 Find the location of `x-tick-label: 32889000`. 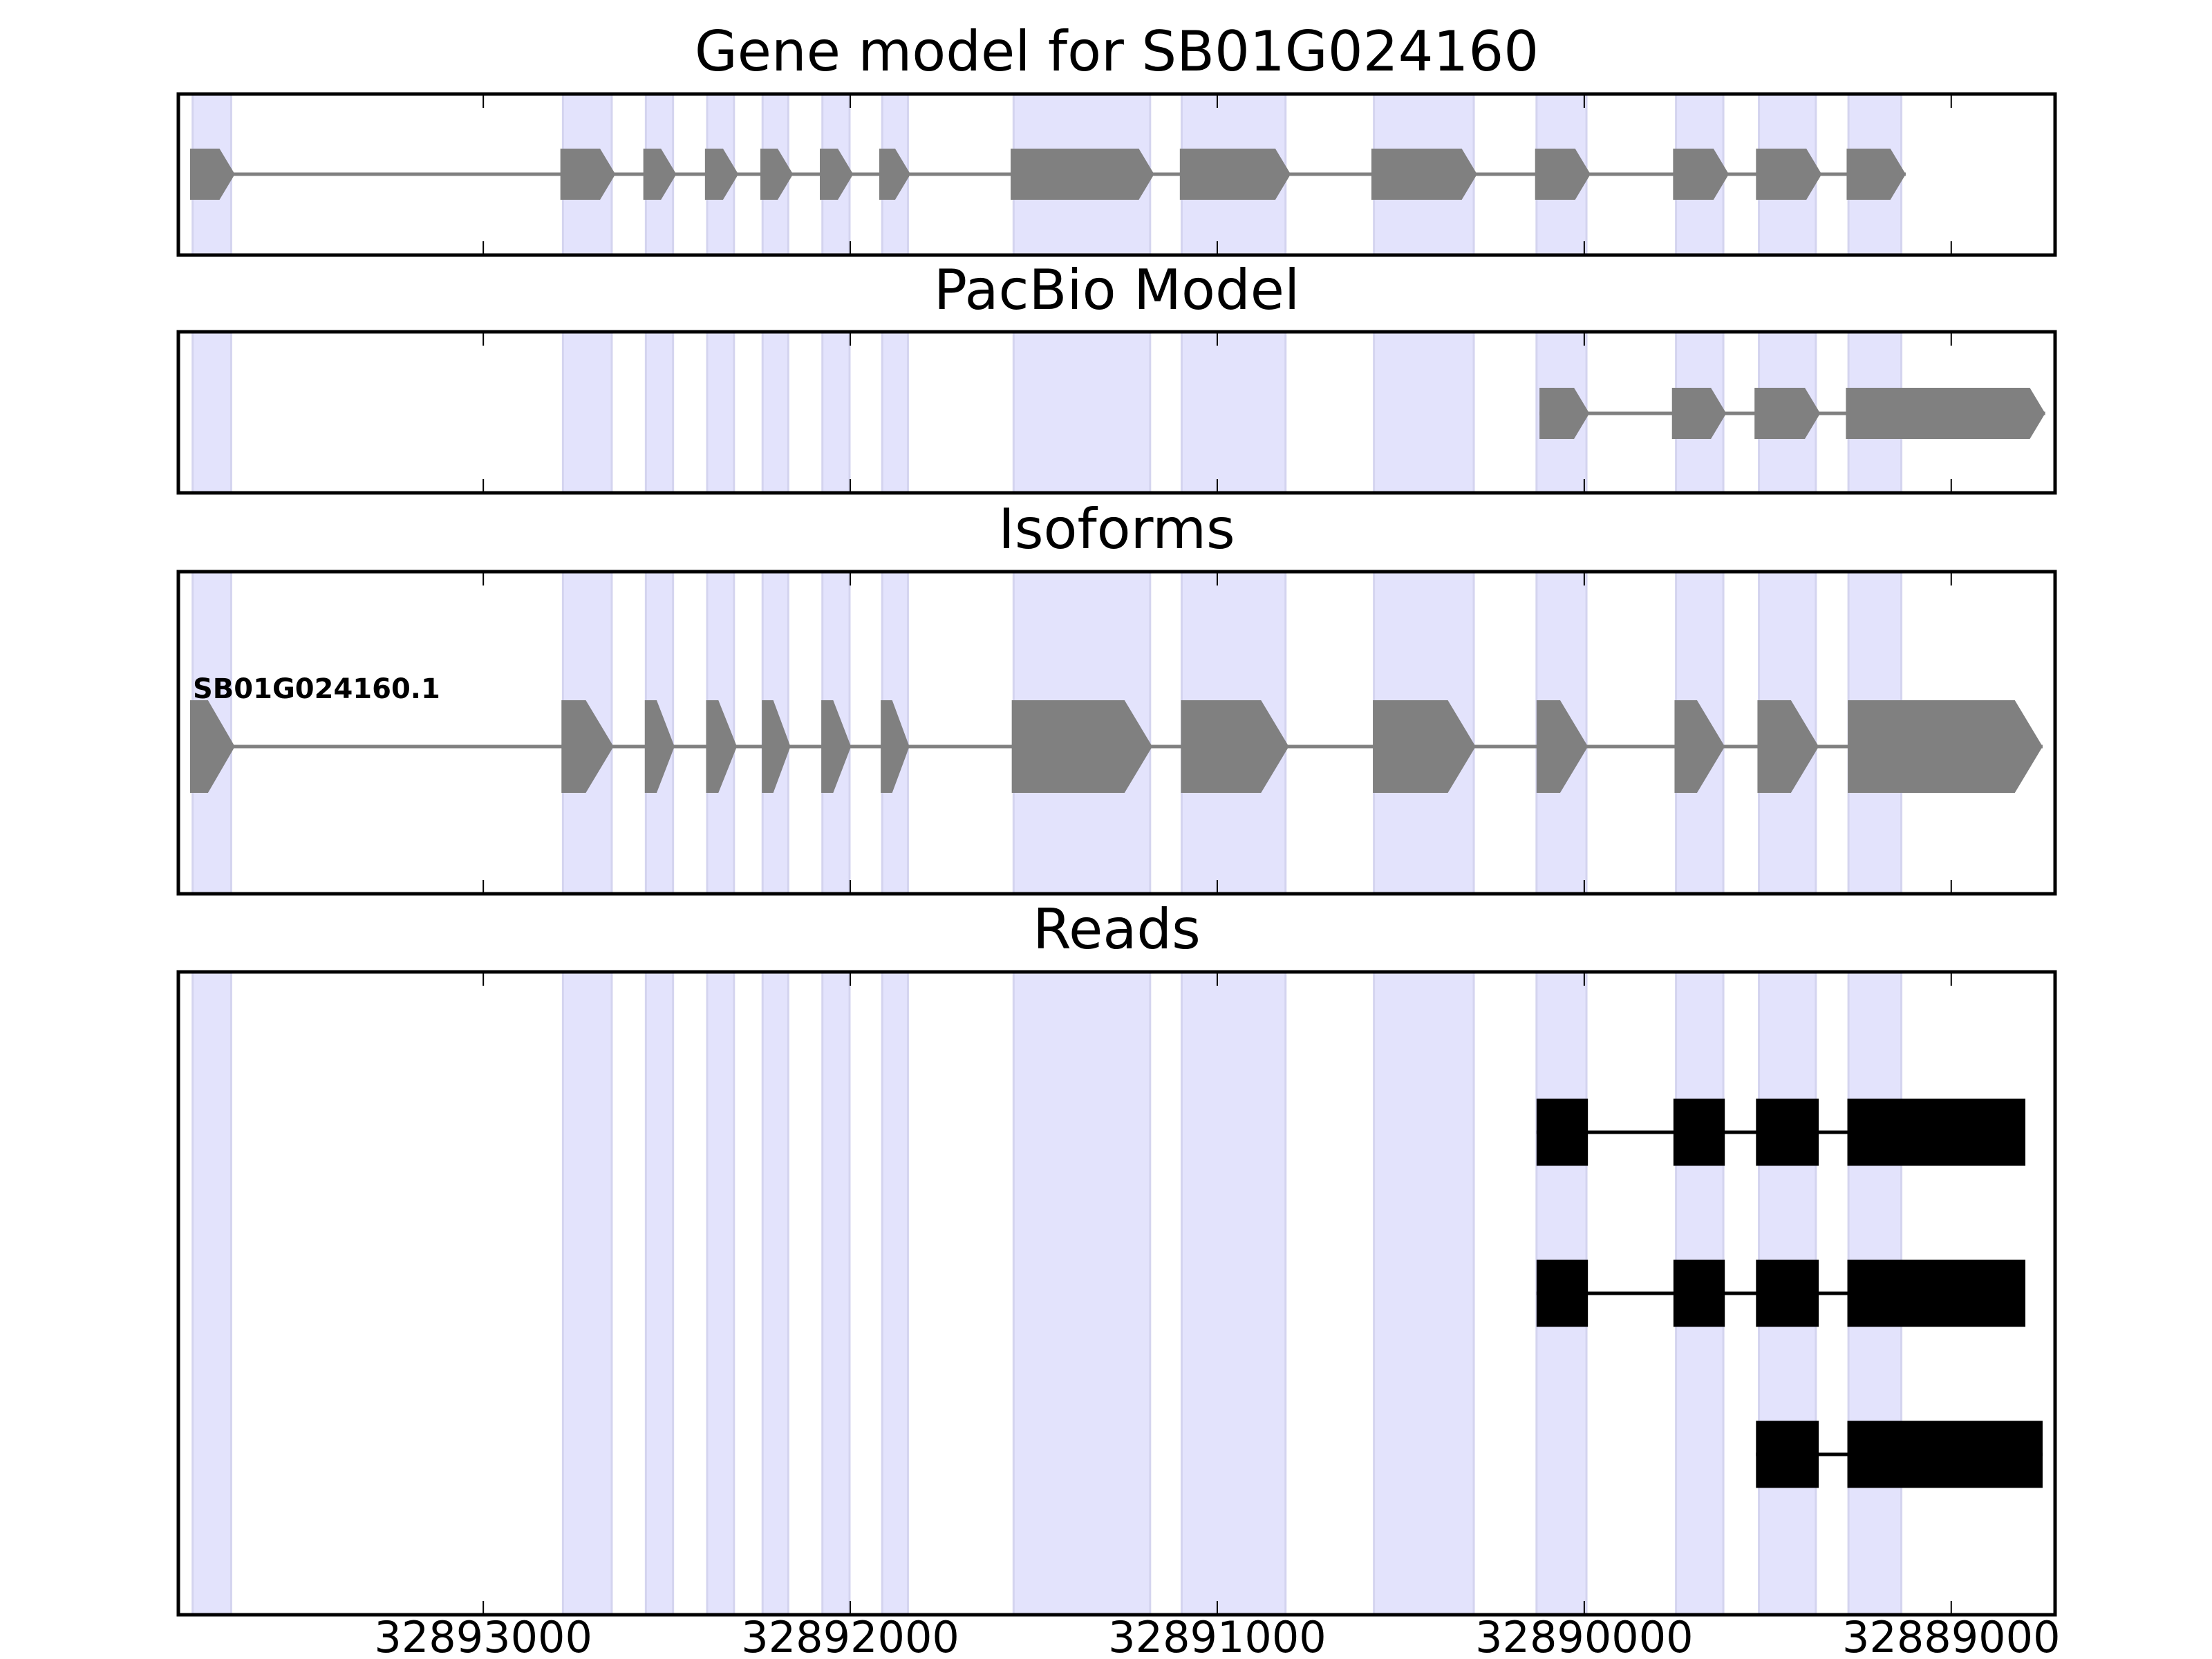

x-tick-label: 32889000 is located at coordinates (1952, 1635).